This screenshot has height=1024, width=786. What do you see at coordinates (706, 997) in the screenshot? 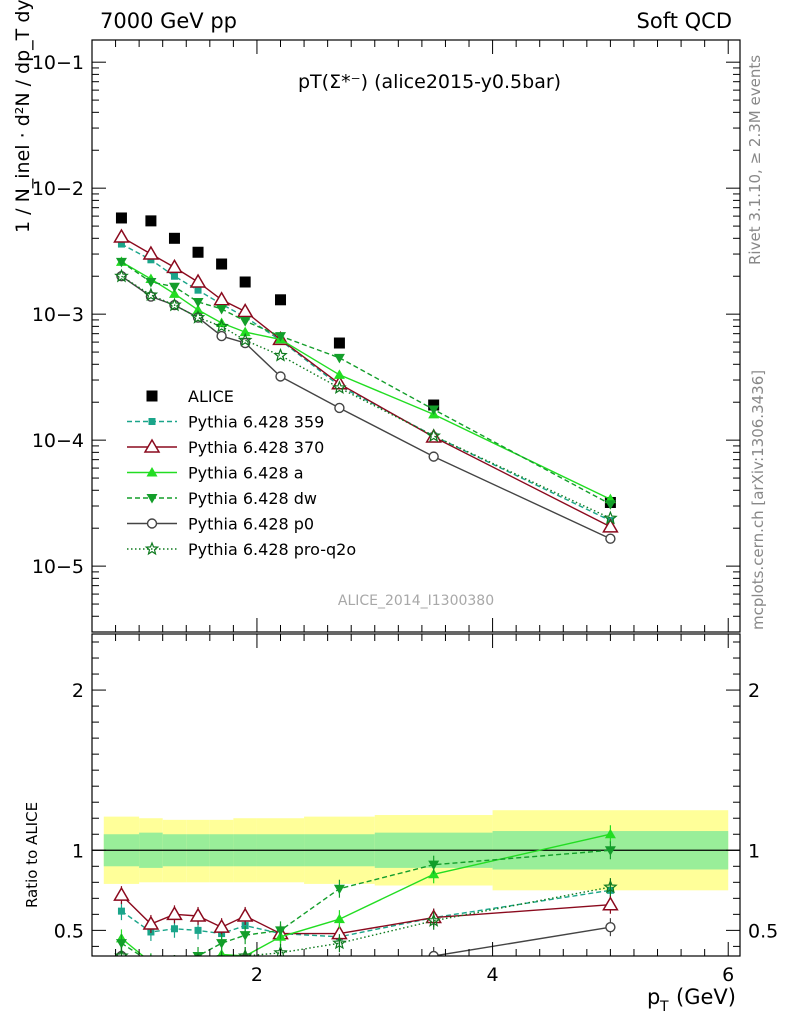
I see `svg-text: (GeV)` at bounding box center [706, 997].